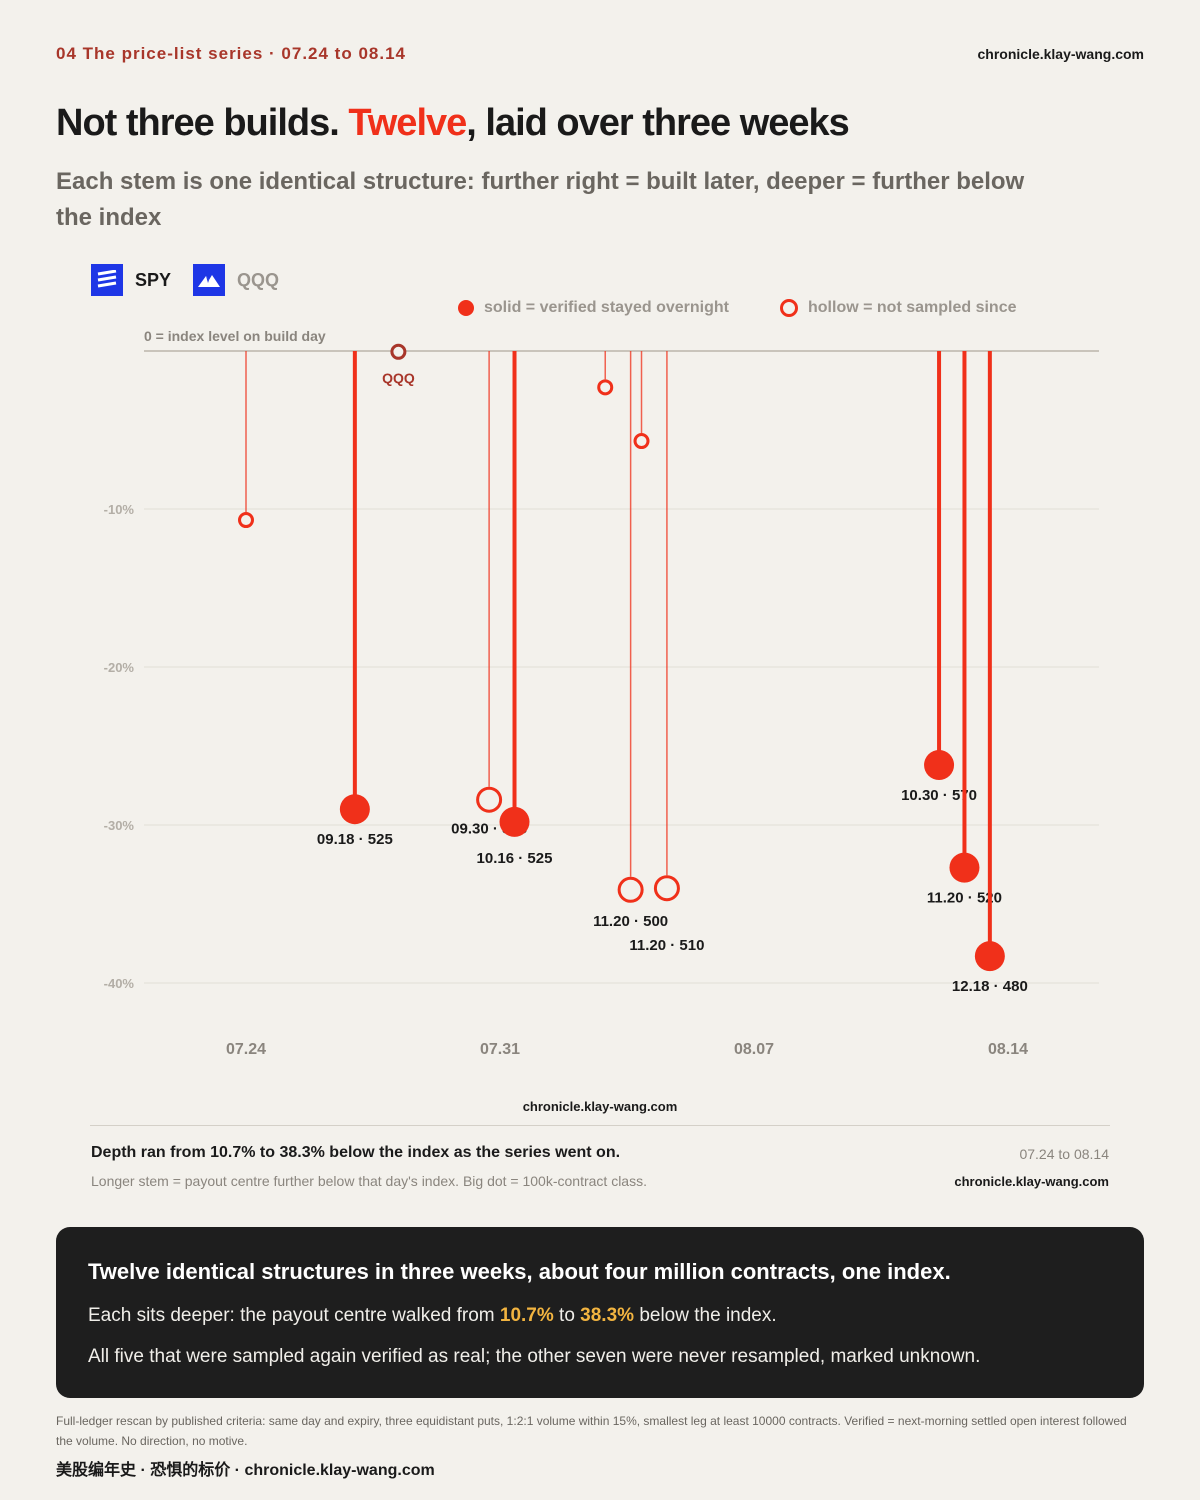  What do you see at coordinates (258, 279) in the screenshot?
I see `ticker-qqq-label: QQQ` at bounding box center [258, 279].